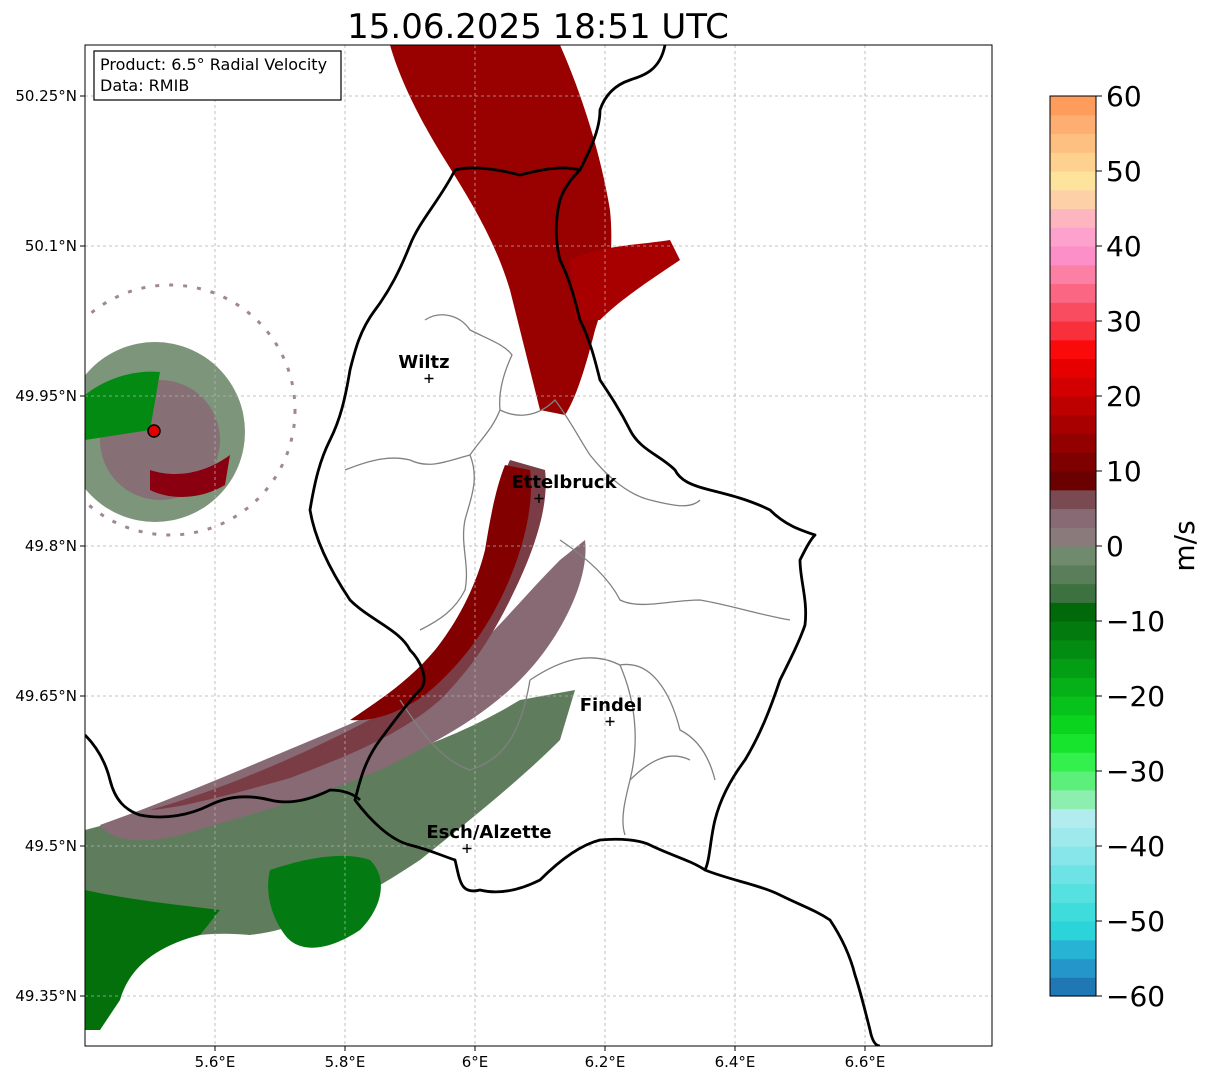  I want to click on colorbar-ticks: 60 50 40 30 20 10 0 −10 −20 −30 −40 −50 −60, so click(1130, 546).